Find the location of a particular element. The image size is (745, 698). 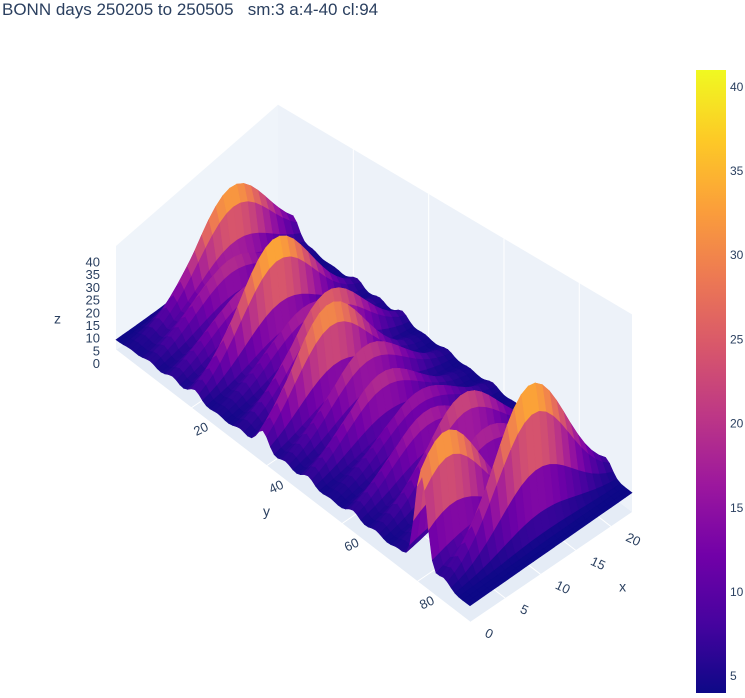

y-tick-label: 60 is located at coordinates (351, 545).